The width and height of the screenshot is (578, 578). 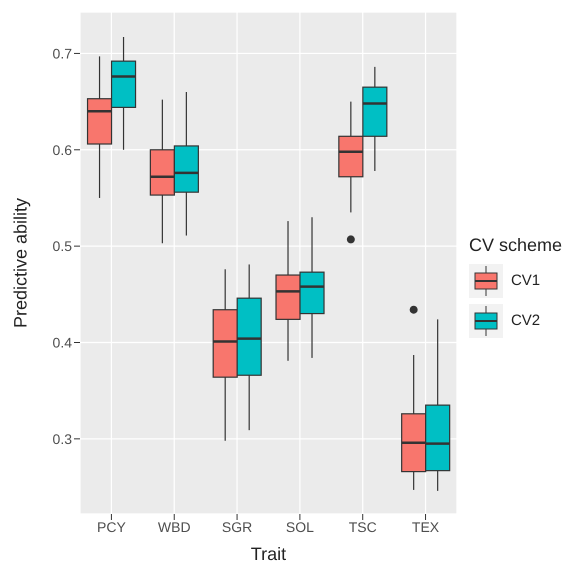 What do you see at coordinates (237, 526) in the screenshot?
I see `x-tick-label: SGR` at bounding box center [237, 526].